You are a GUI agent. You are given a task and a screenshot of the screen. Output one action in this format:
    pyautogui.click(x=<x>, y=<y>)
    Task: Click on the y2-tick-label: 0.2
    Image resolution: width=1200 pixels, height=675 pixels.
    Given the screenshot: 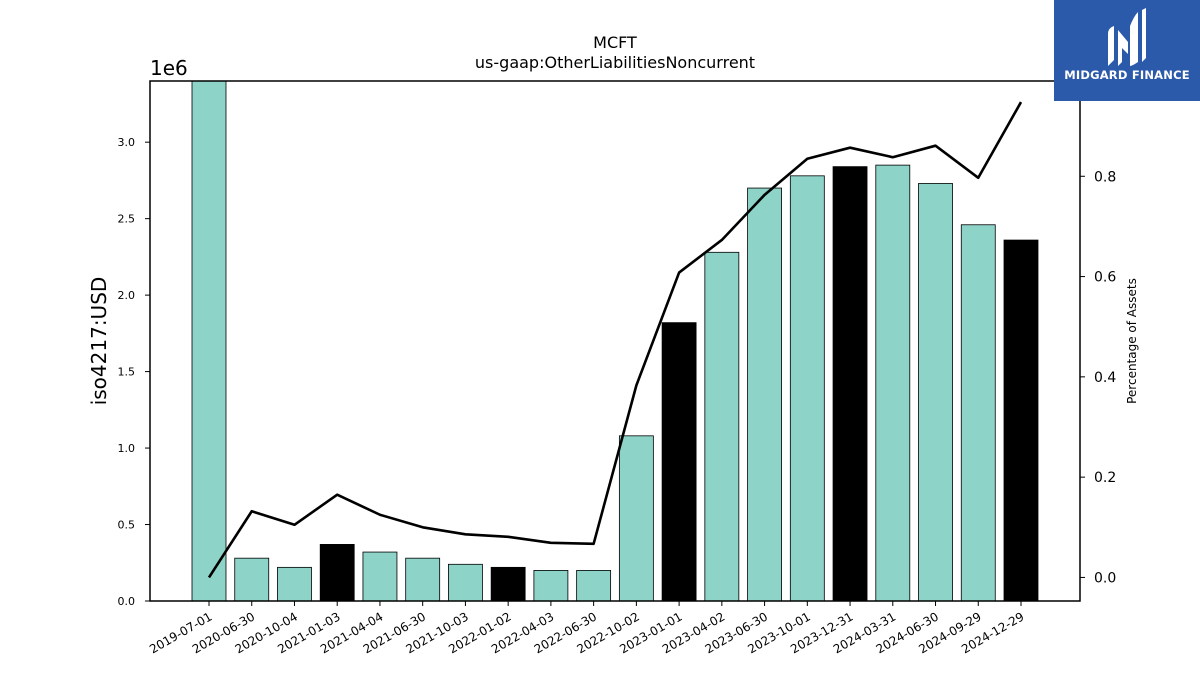 What is the action you would take?
    pyautogui.click(x=1105, y=478)
    